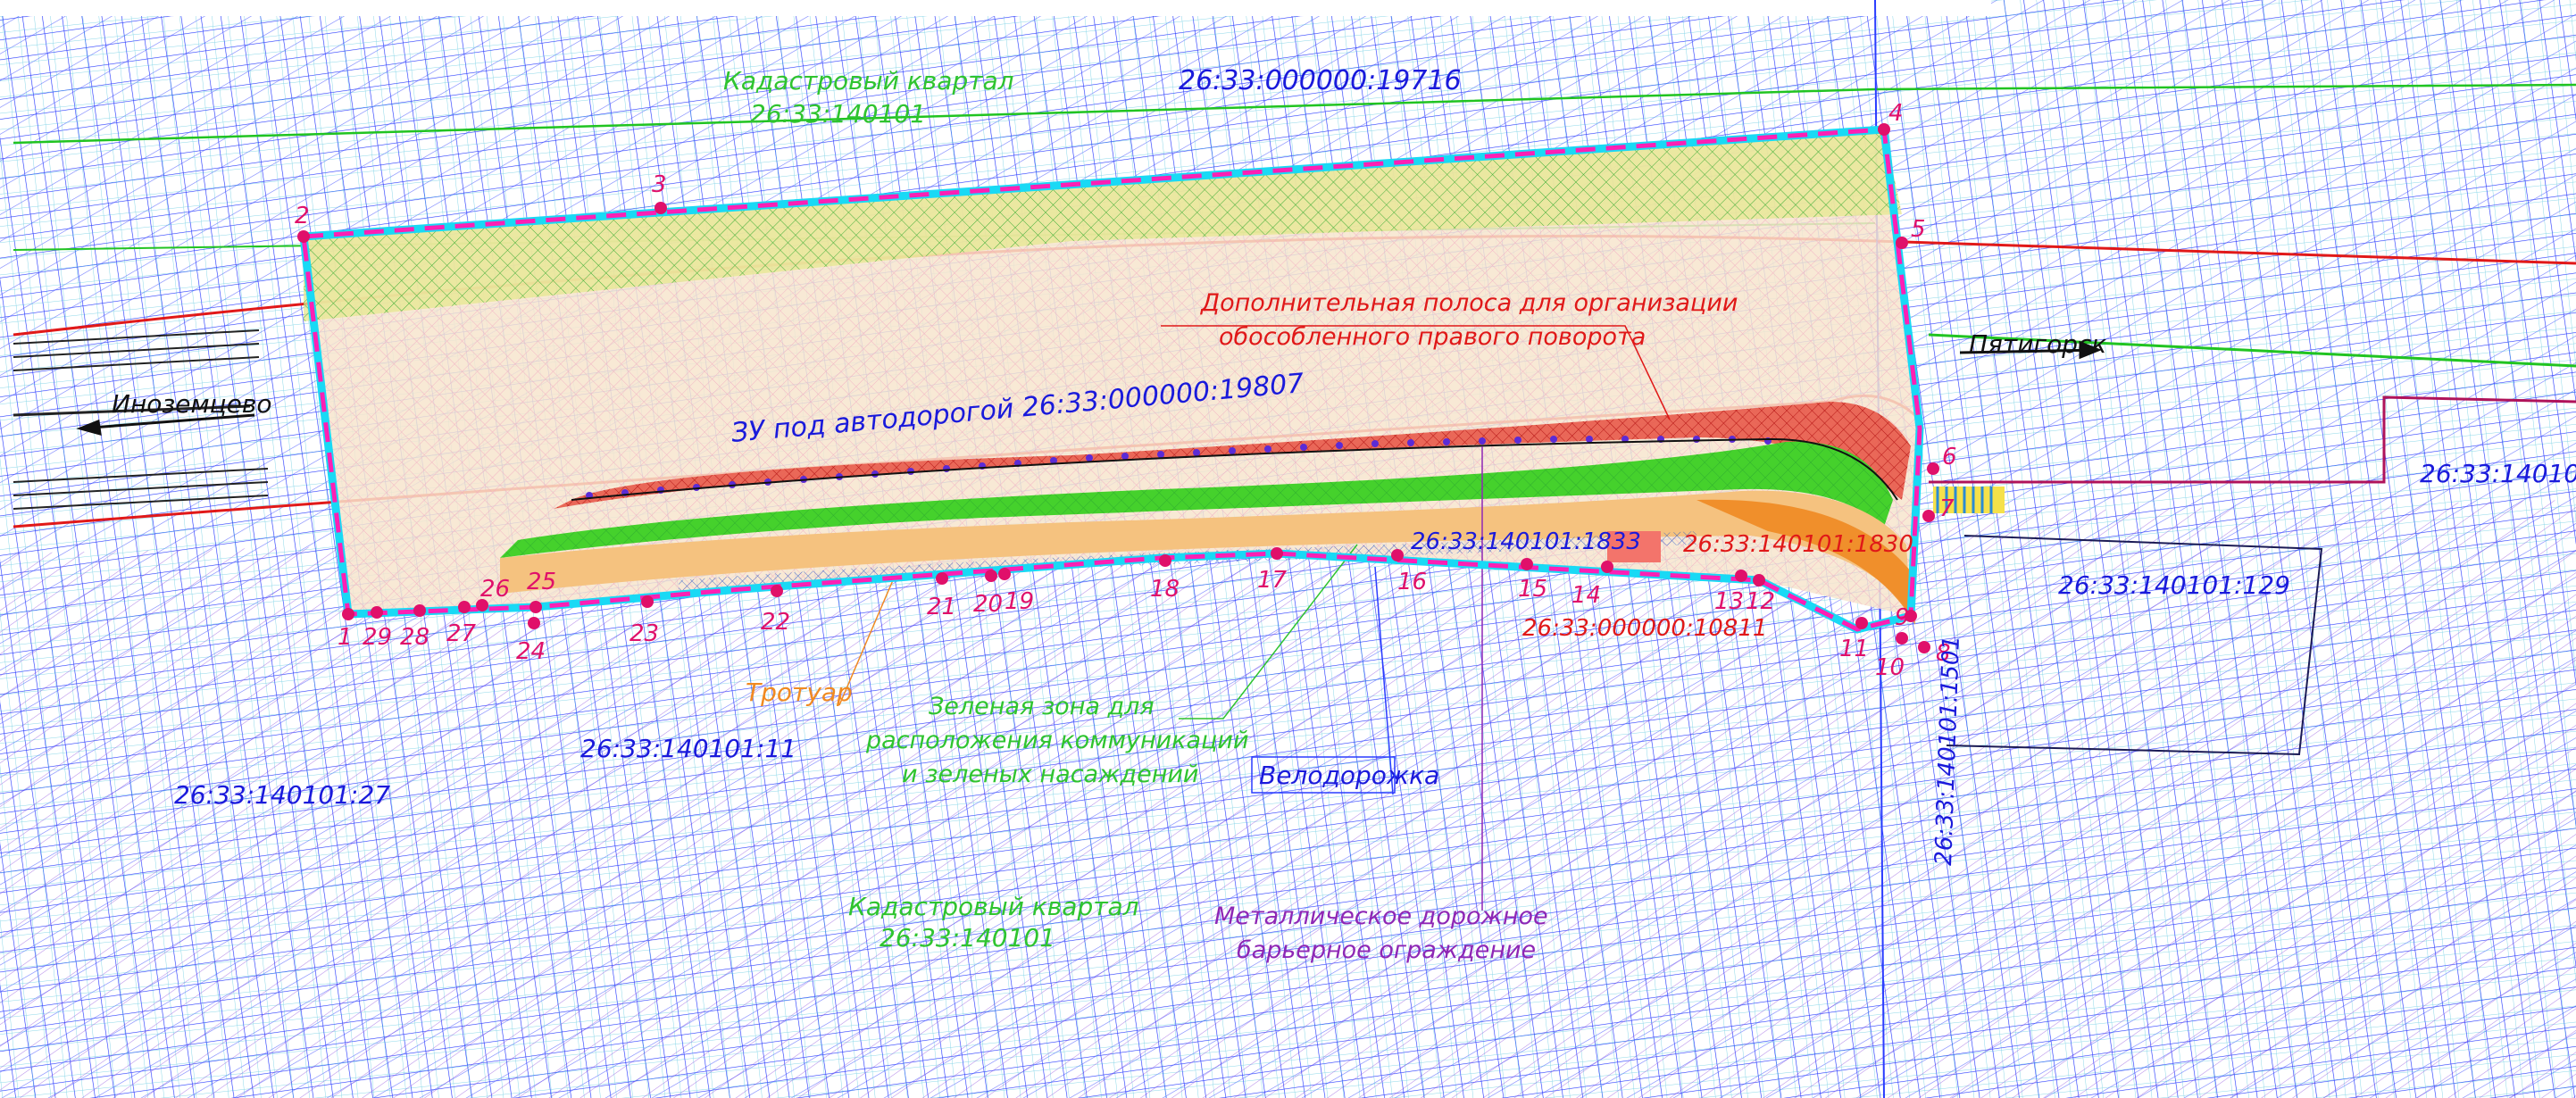 The image size is (2576, 1098). I want to click on point-24: 24, so click(531, 651).